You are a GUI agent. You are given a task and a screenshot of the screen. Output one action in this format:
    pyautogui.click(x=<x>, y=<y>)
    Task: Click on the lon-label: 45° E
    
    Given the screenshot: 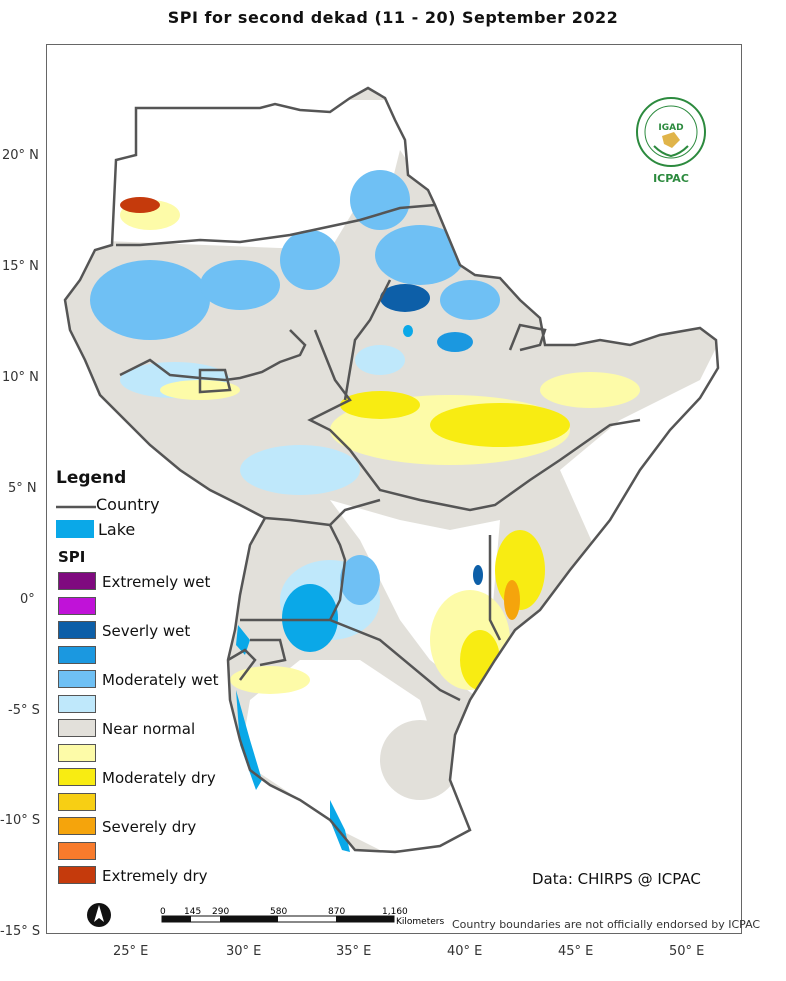 What is the action you would take?
    pyautogui.click(x=576, y=951)
    